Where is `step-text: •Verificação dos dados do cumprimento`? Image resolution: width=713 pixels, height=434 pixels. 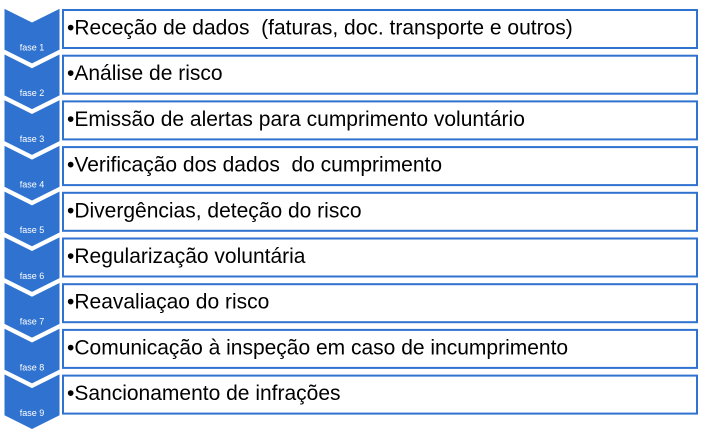 step-text: •Verificação dos dados do cumprimento is located at coordinates (254, 165).